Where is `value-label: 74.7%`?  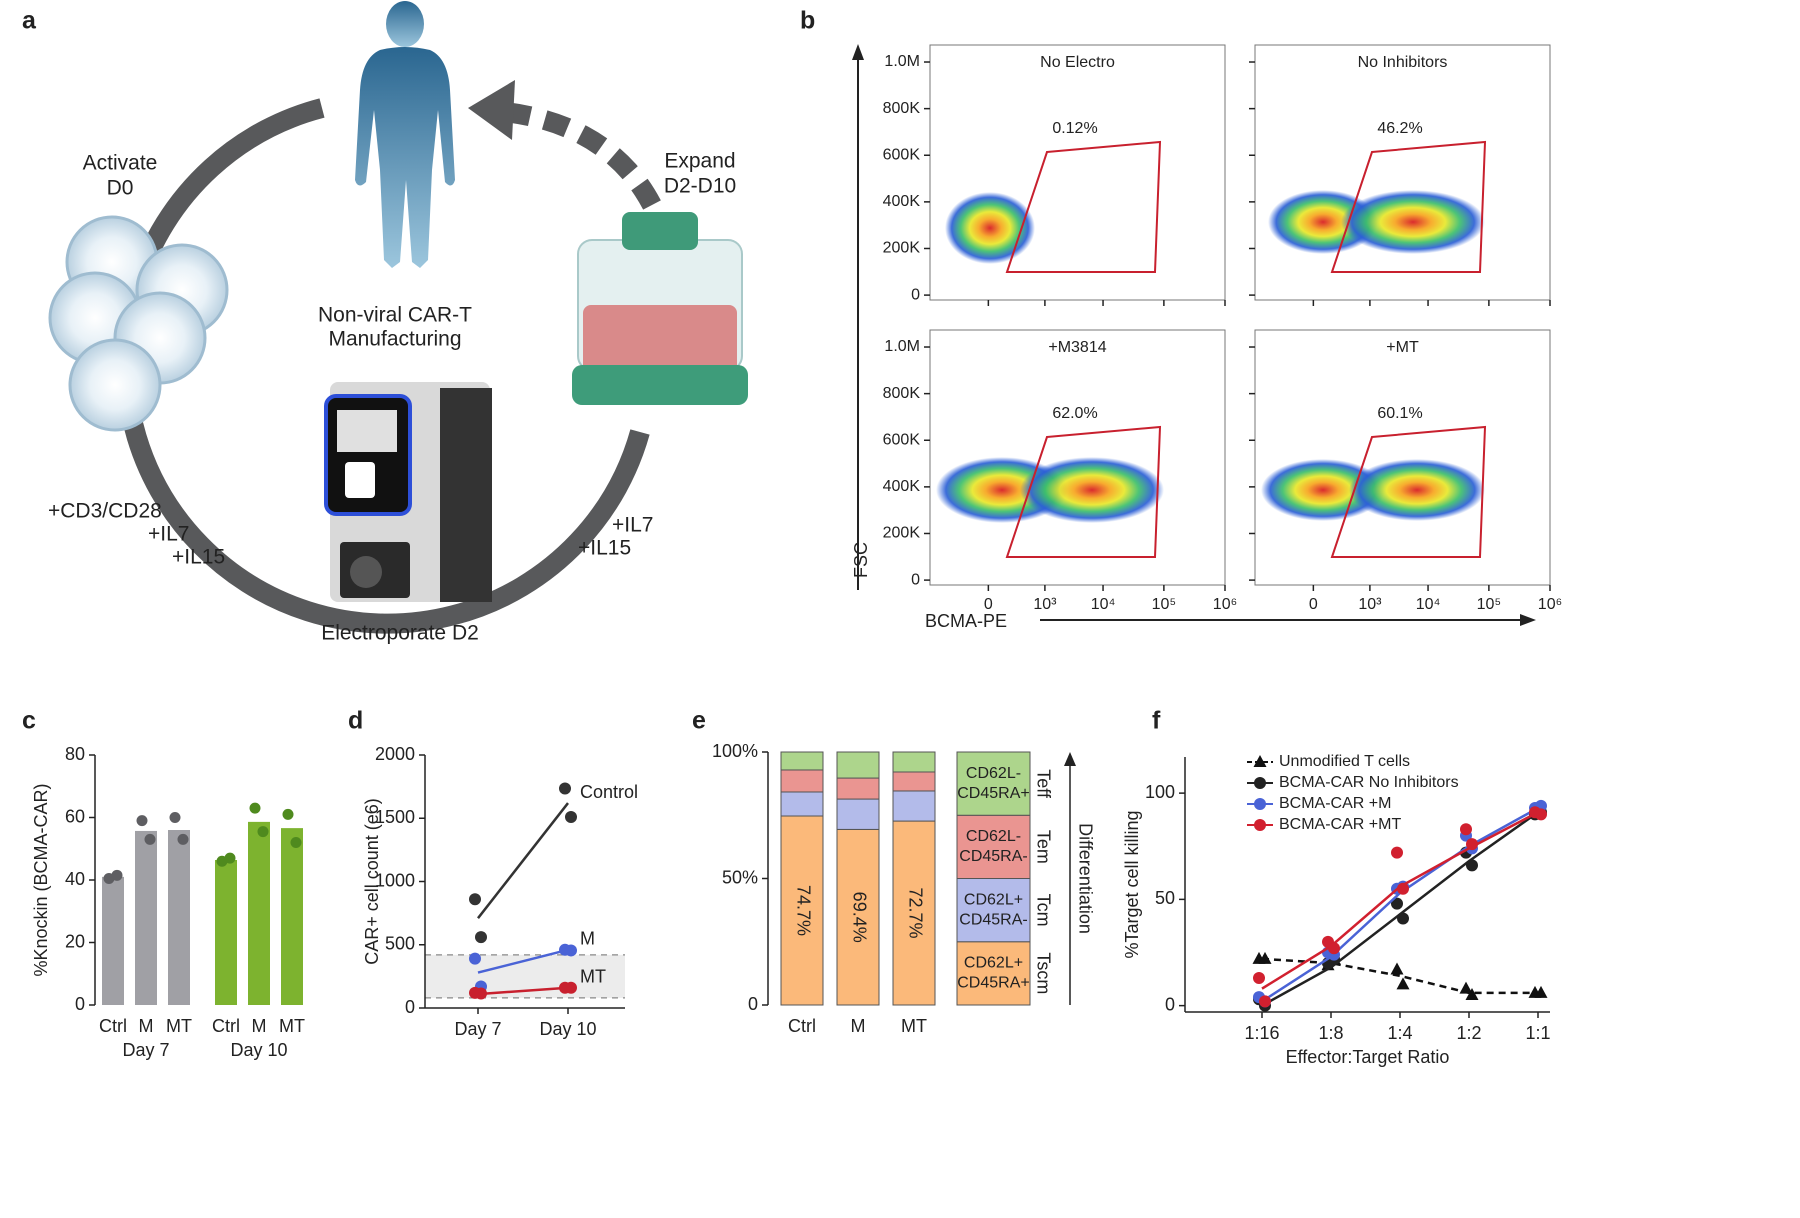
value-label: 74.7% is located at coordinates (803, 910).